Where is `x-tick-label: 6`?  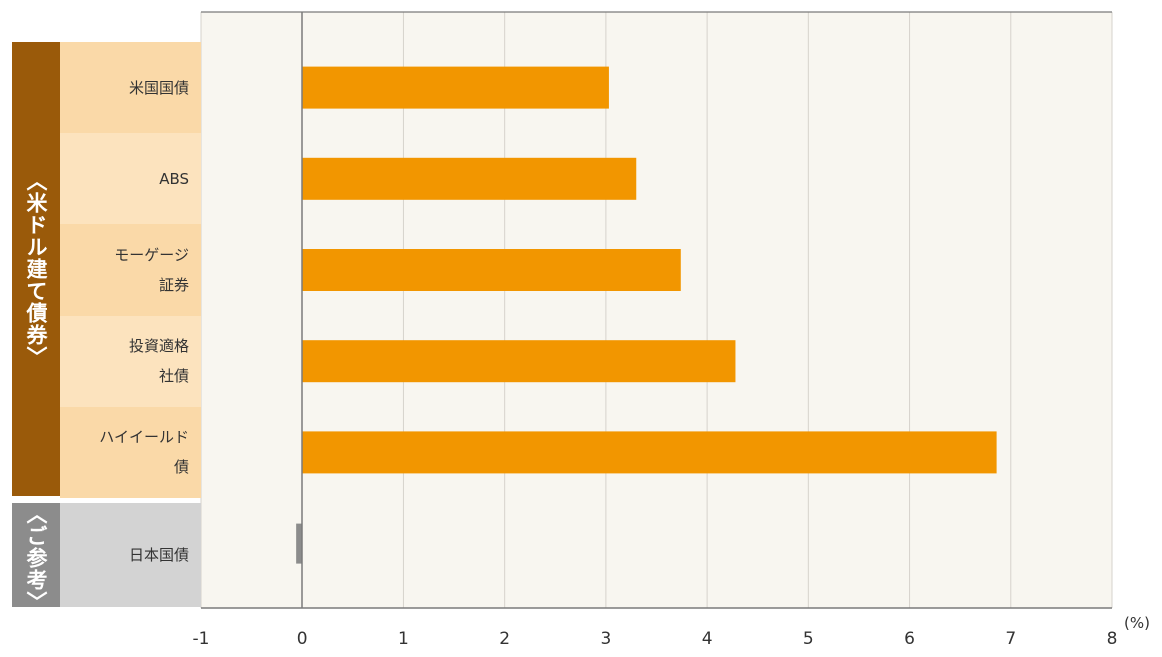
x-tick-label: 6 is located at coordinates (909, 639).